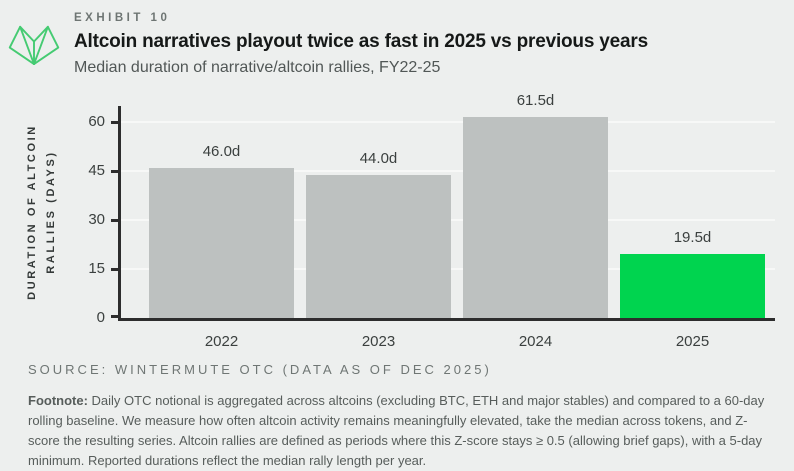 The width and height of the screenshot is (794, 471). I want to click on value-label-2025: 19.5d, so click(692, 238).